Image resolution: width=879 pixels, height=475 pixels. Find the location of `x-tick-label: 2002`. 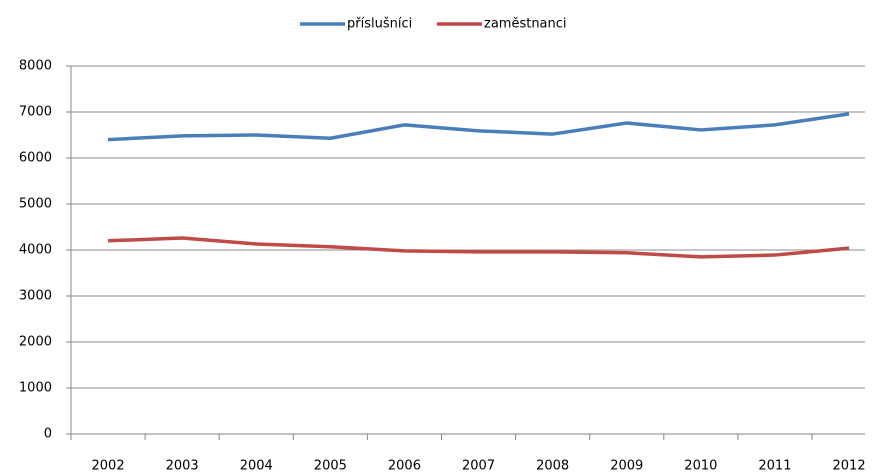

x-tick-label: 2002 is located at coordinates (108, 466).